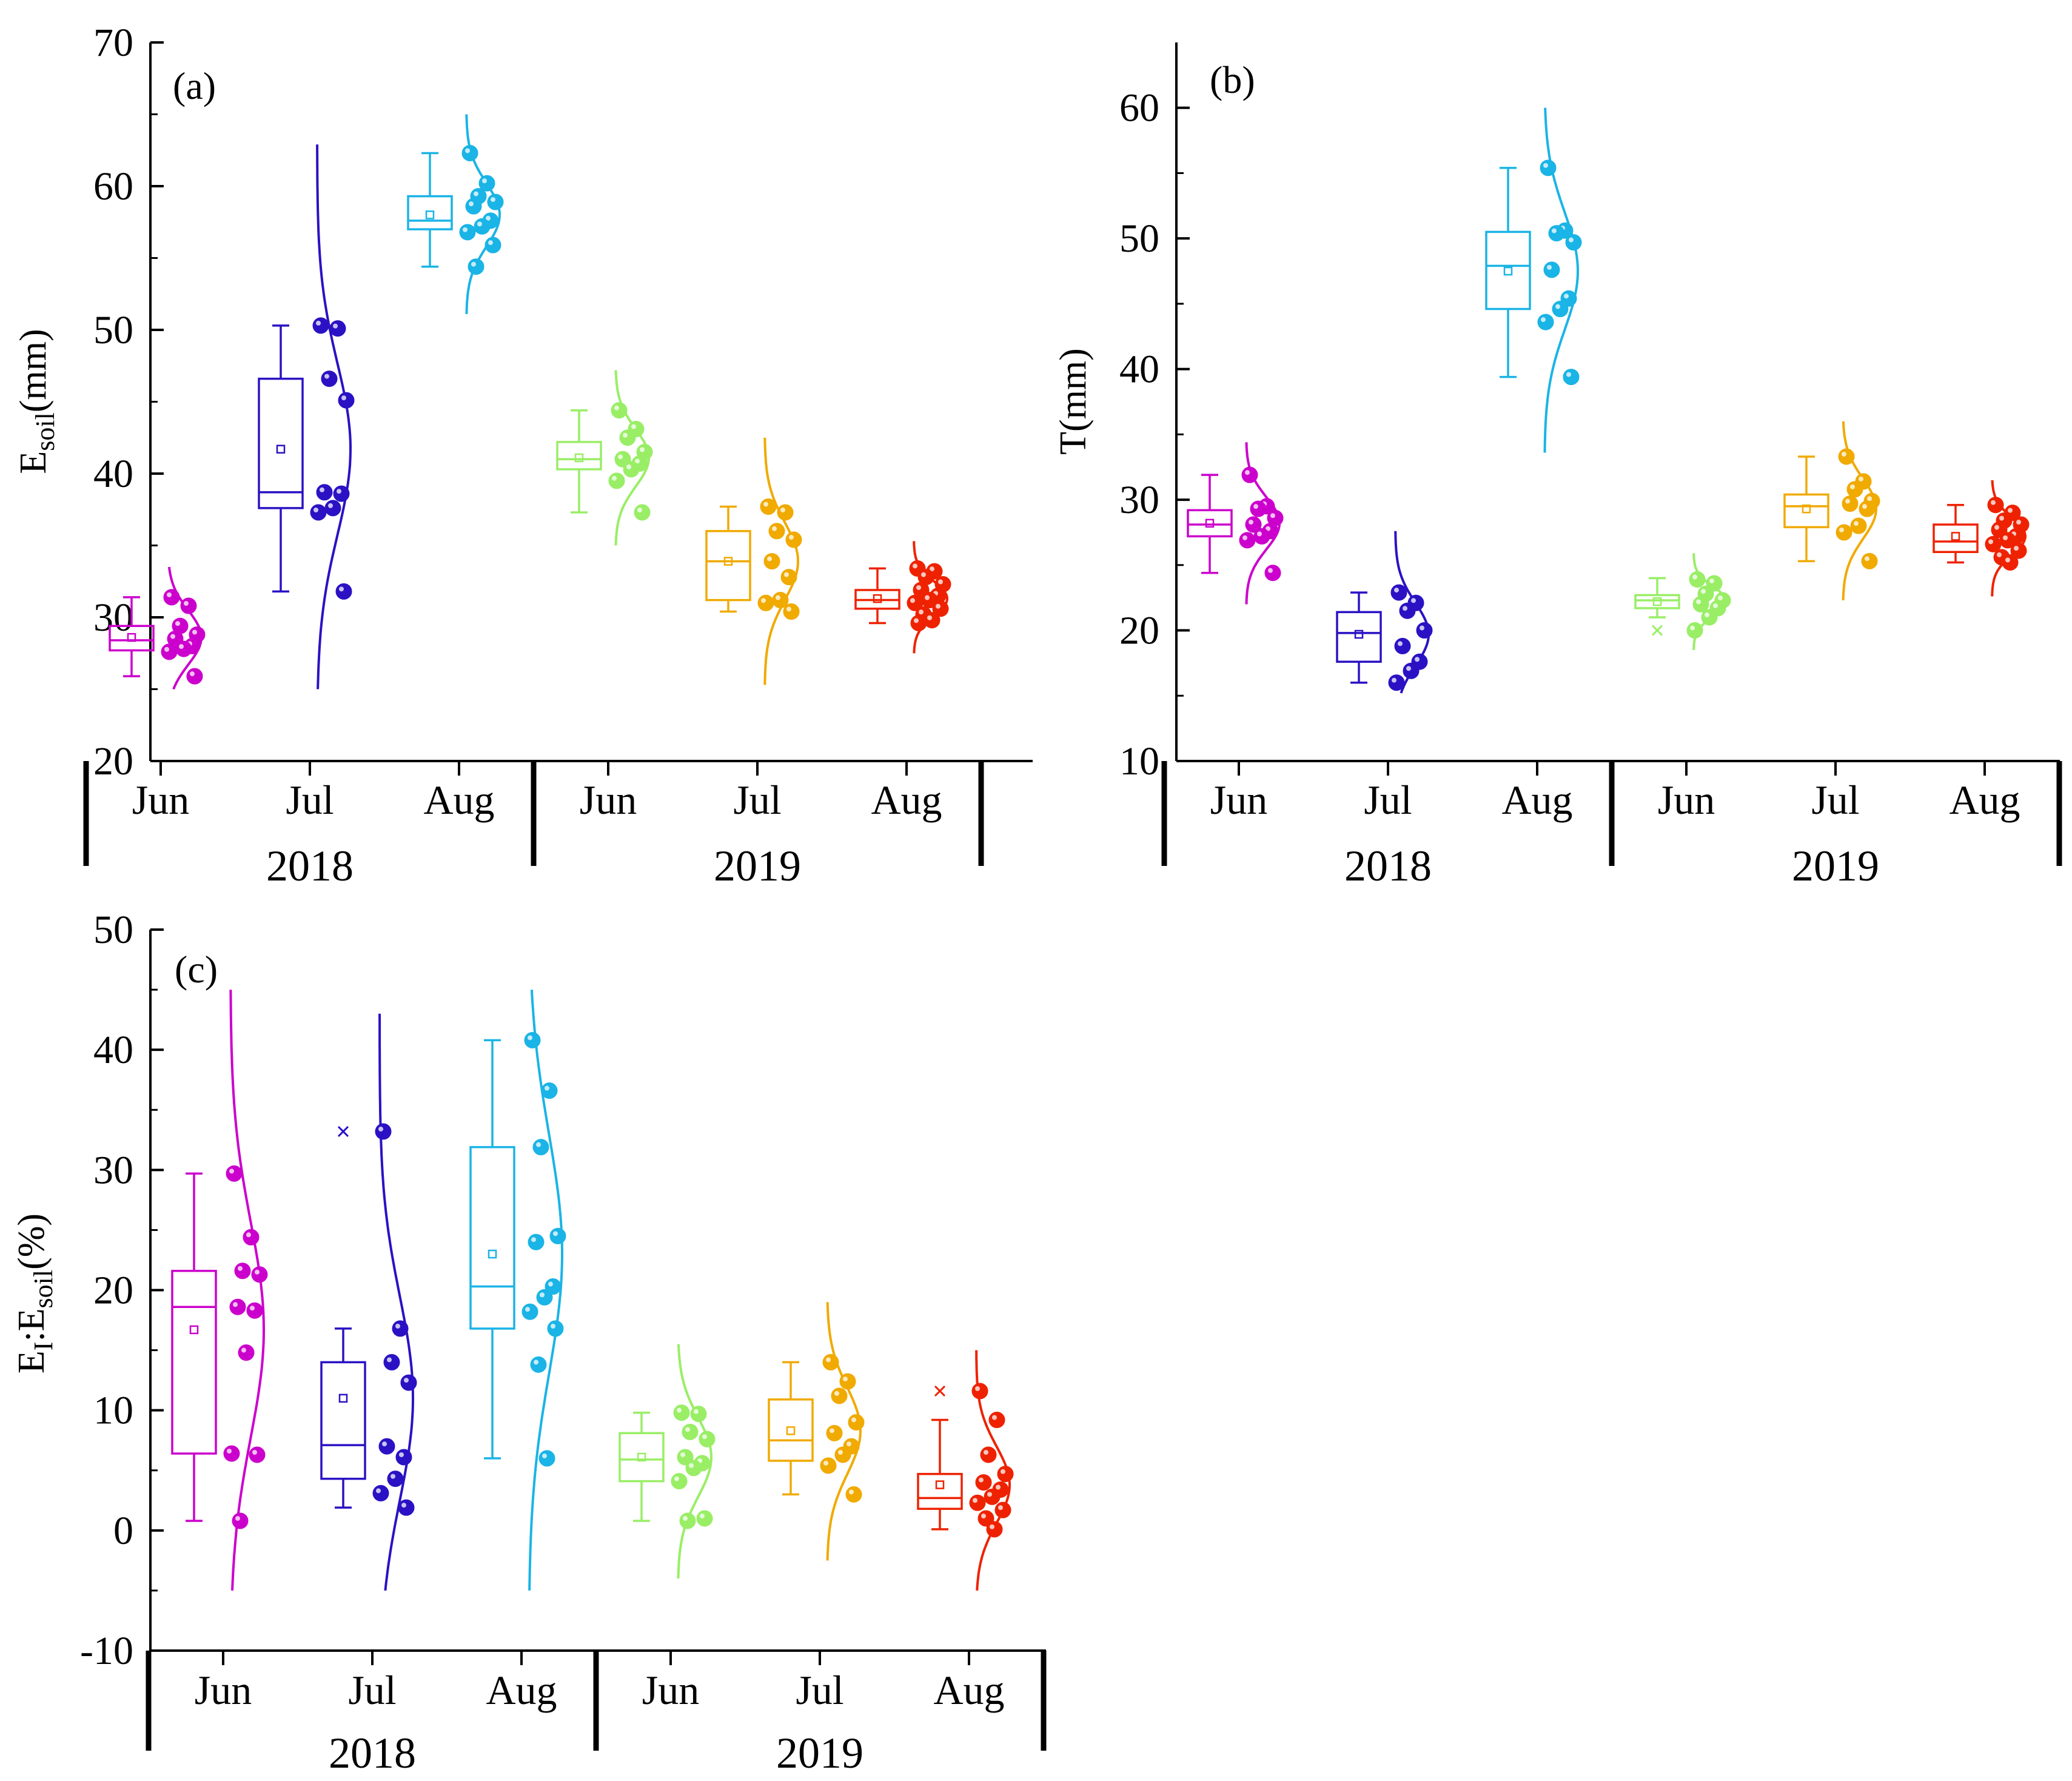  Describe the element at coordinates (758, 866) in the screenshot. I see `year-label: 2019` at that location.